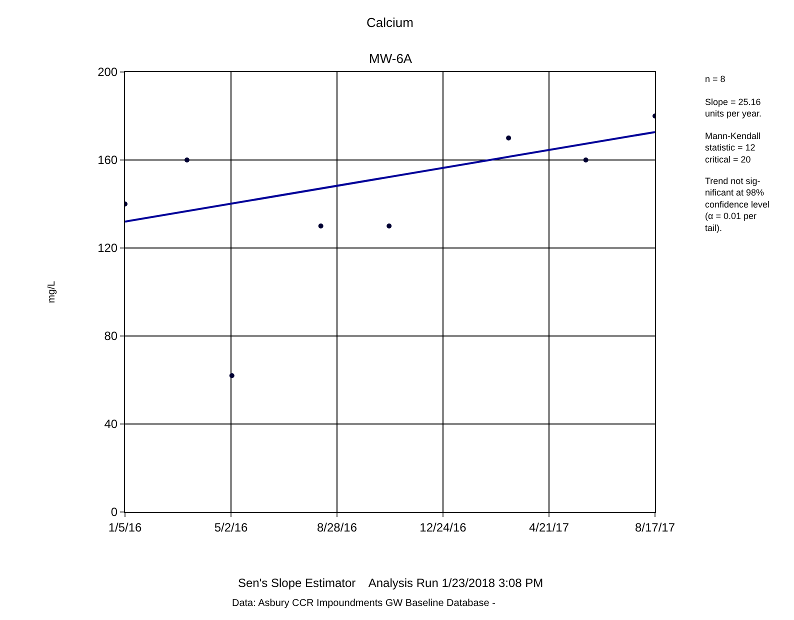  Describe the element at coordinates (391, 583) in the screenshot. I see `text: Sen's Slope Estimator Analysis Run 1/23/2018 3:08 PM` at that location.